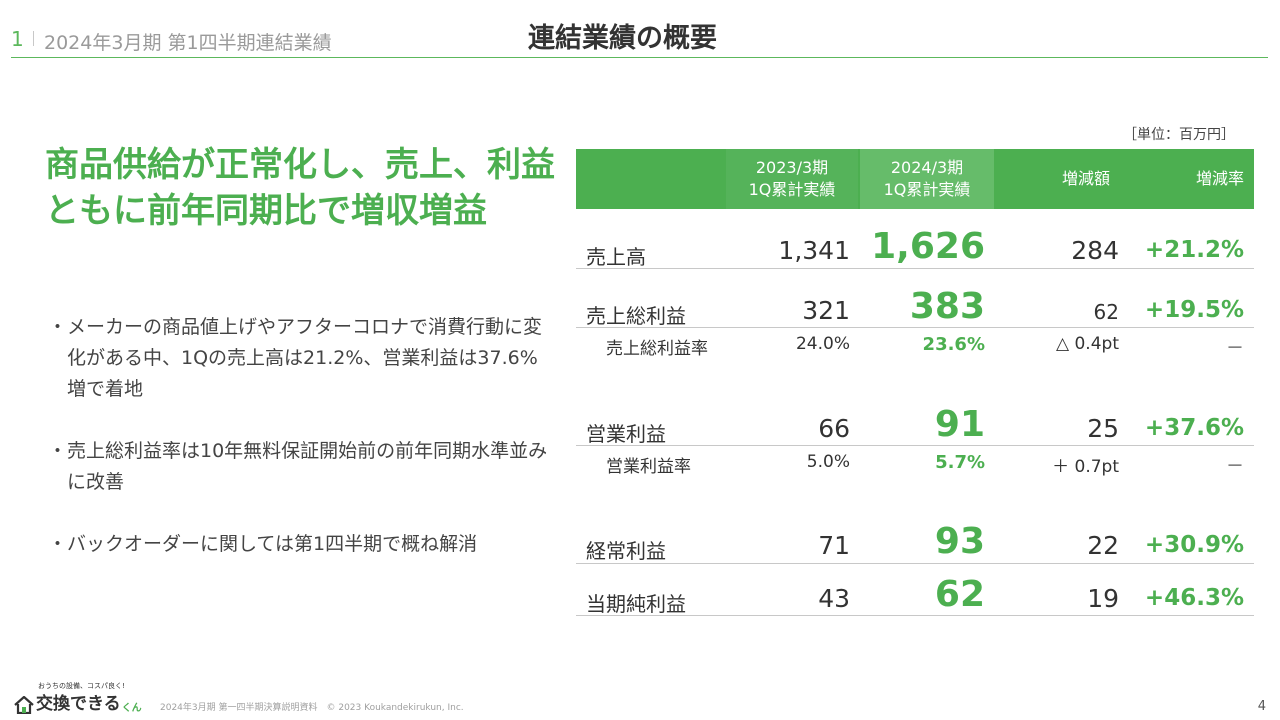  What do you see at coordinates (1179, 135) in the screenshot?
I see `unit-note: ［単位：百万円］` at bounding box center [1179, 135].